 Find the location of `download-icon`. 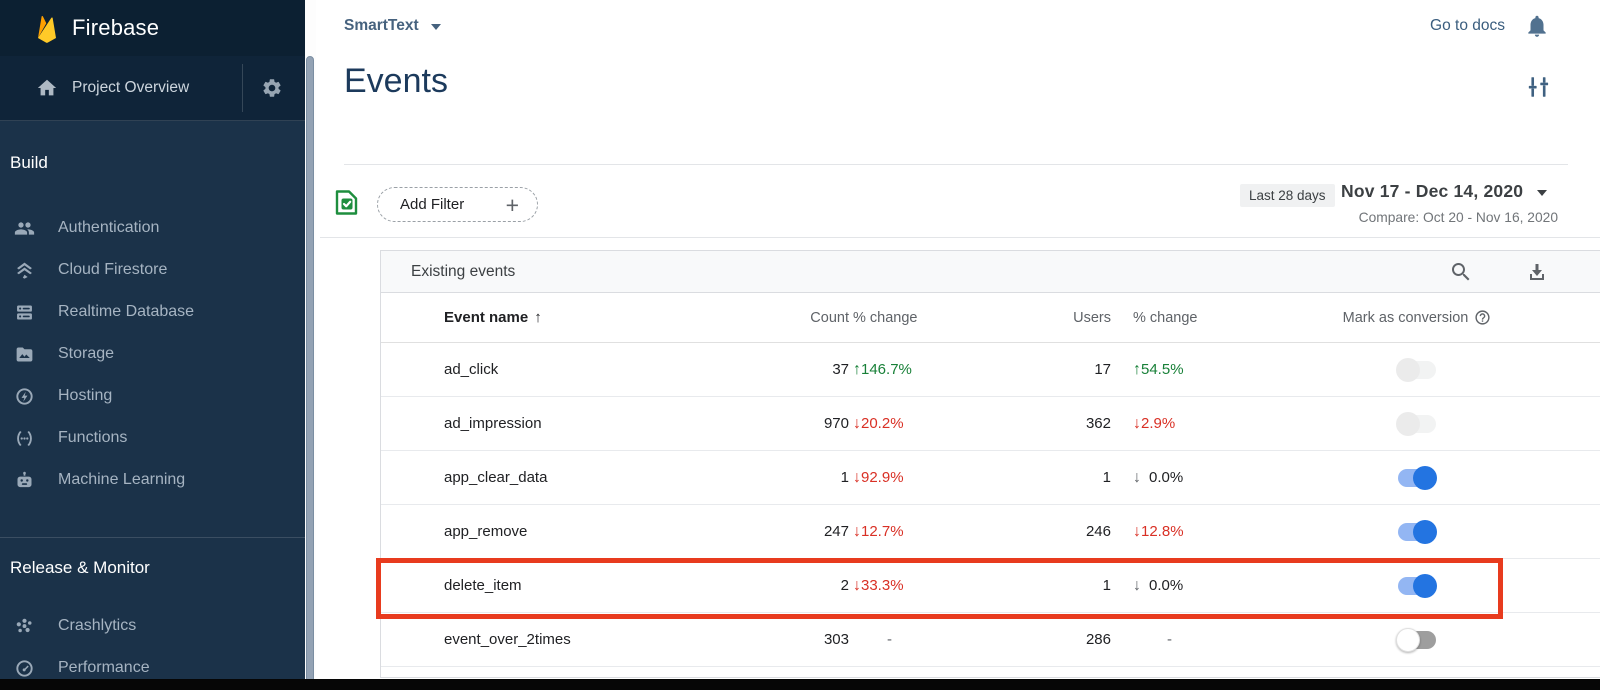

download-icon is located at coordinates (1537, 272).